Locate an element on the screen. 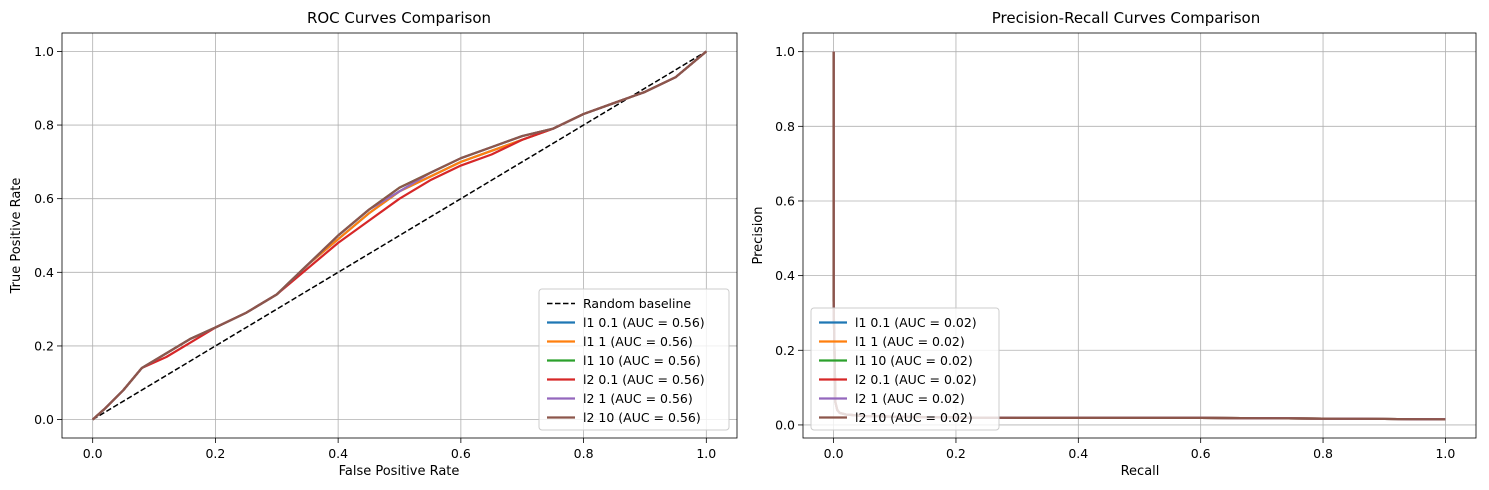 The width and height of the screenshot is (1489, 490). roc-title: ROC Curves Comparison is located at coordinates (399, 18).